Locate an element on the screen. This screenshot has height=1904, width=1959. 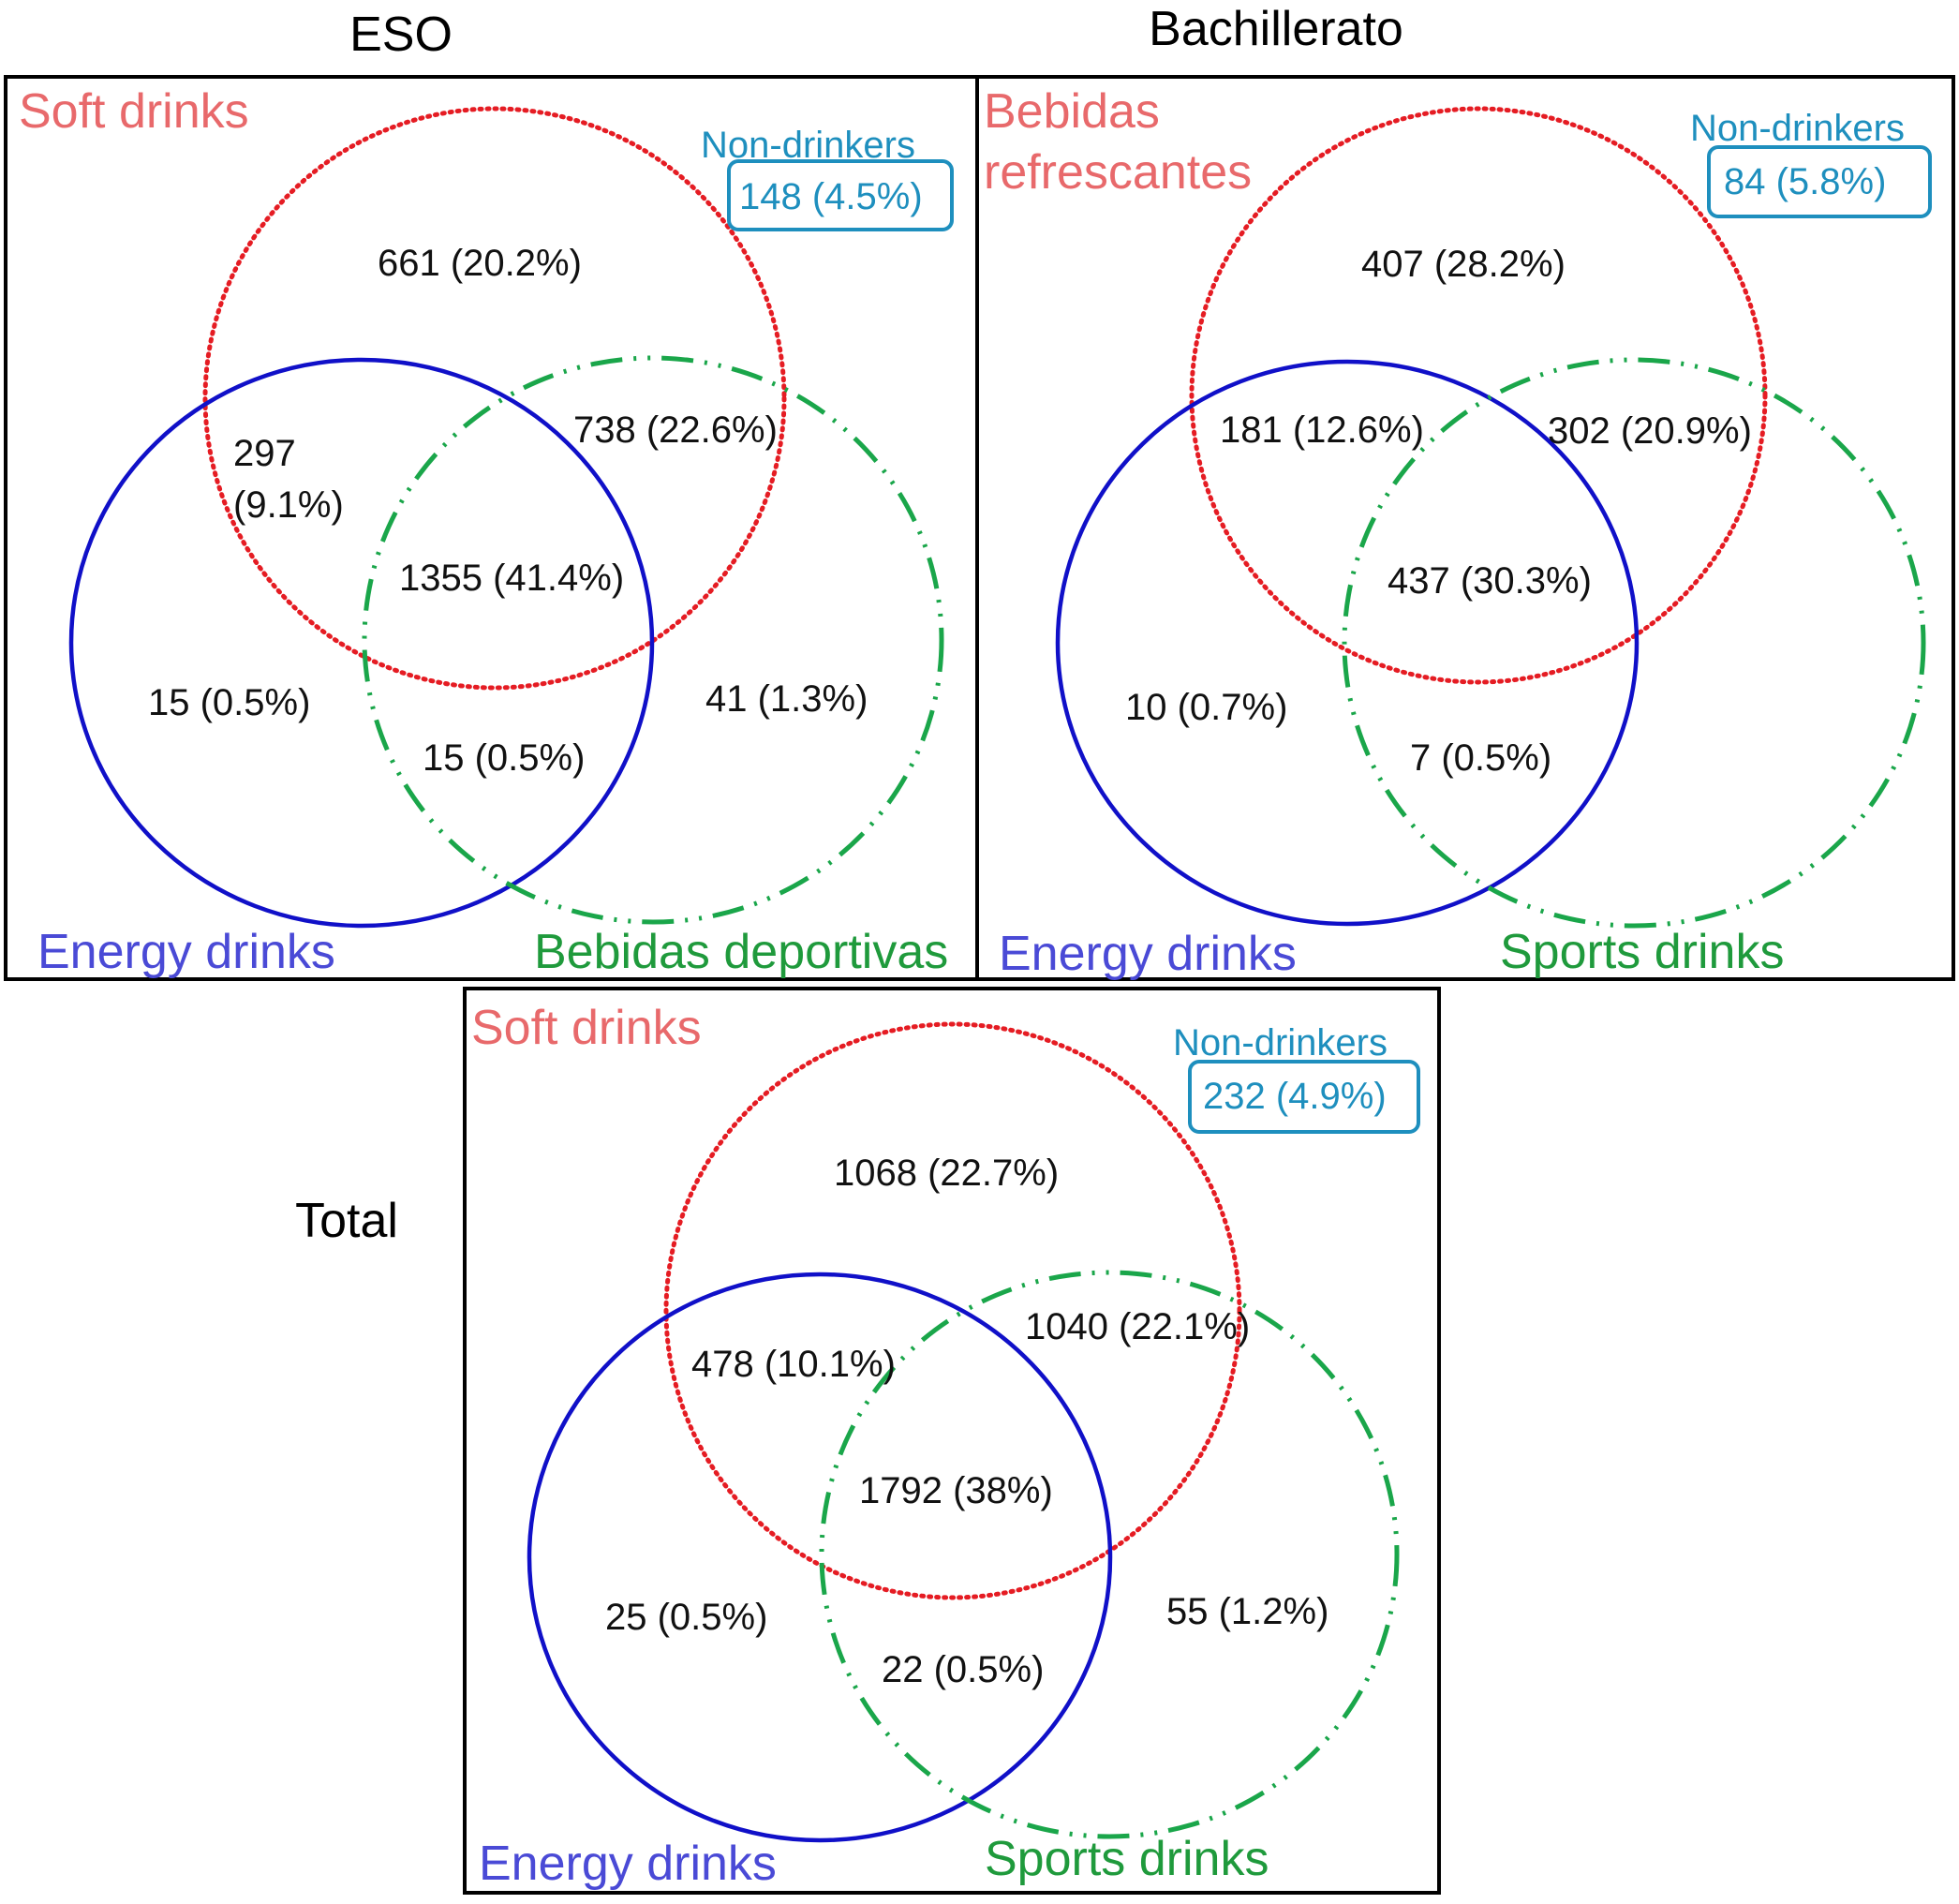
eso-non-drinkers-value: 148 (4.5%) is located at coordinates (831, 196).